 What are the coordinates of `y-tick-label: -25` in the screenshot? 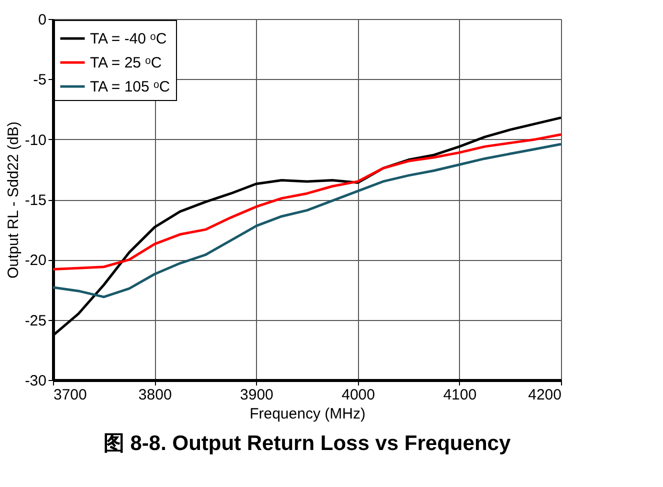 It's located at (35, 321).